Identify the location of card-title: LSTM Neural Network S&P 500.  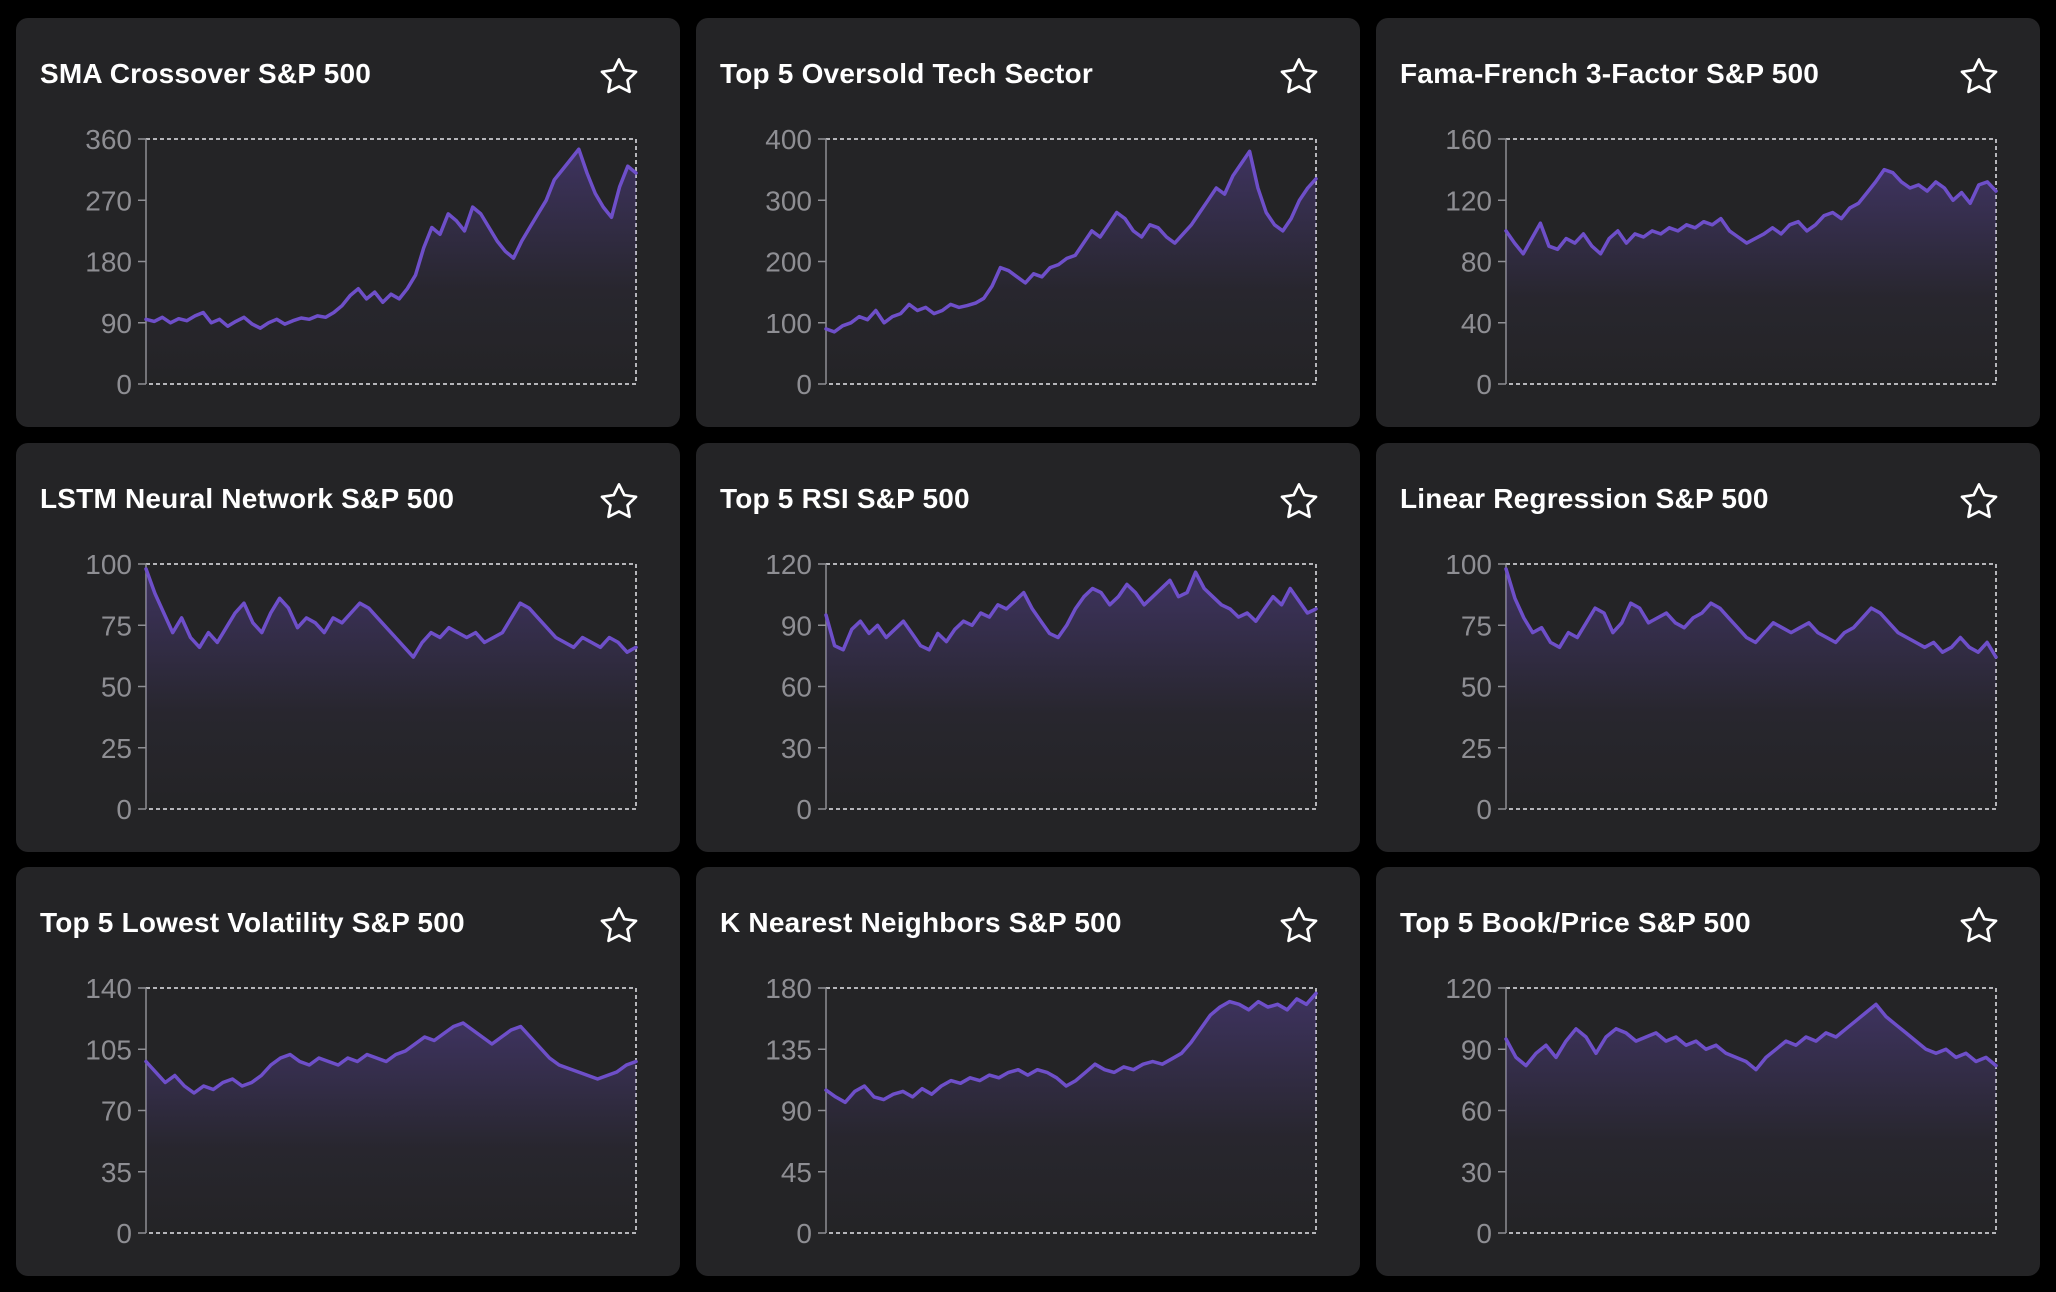
(247, 498).